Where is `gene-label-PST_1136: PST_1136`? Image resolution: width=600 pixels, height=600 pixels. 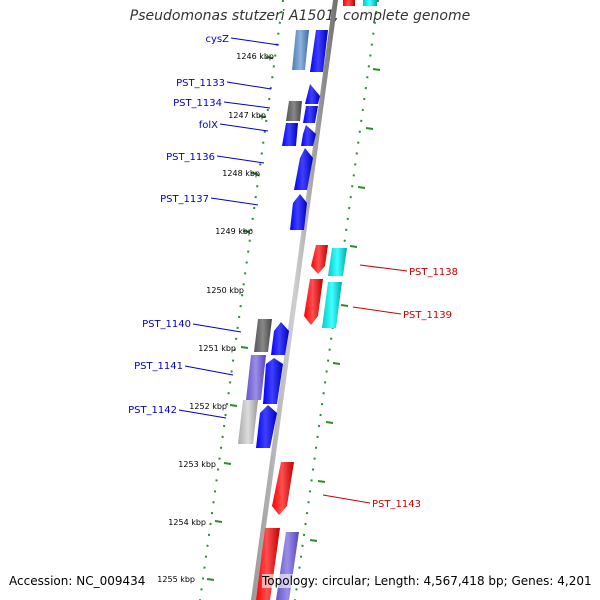
gene-label-PST_1136: PST_1136 is located at coordinates (190, 157).